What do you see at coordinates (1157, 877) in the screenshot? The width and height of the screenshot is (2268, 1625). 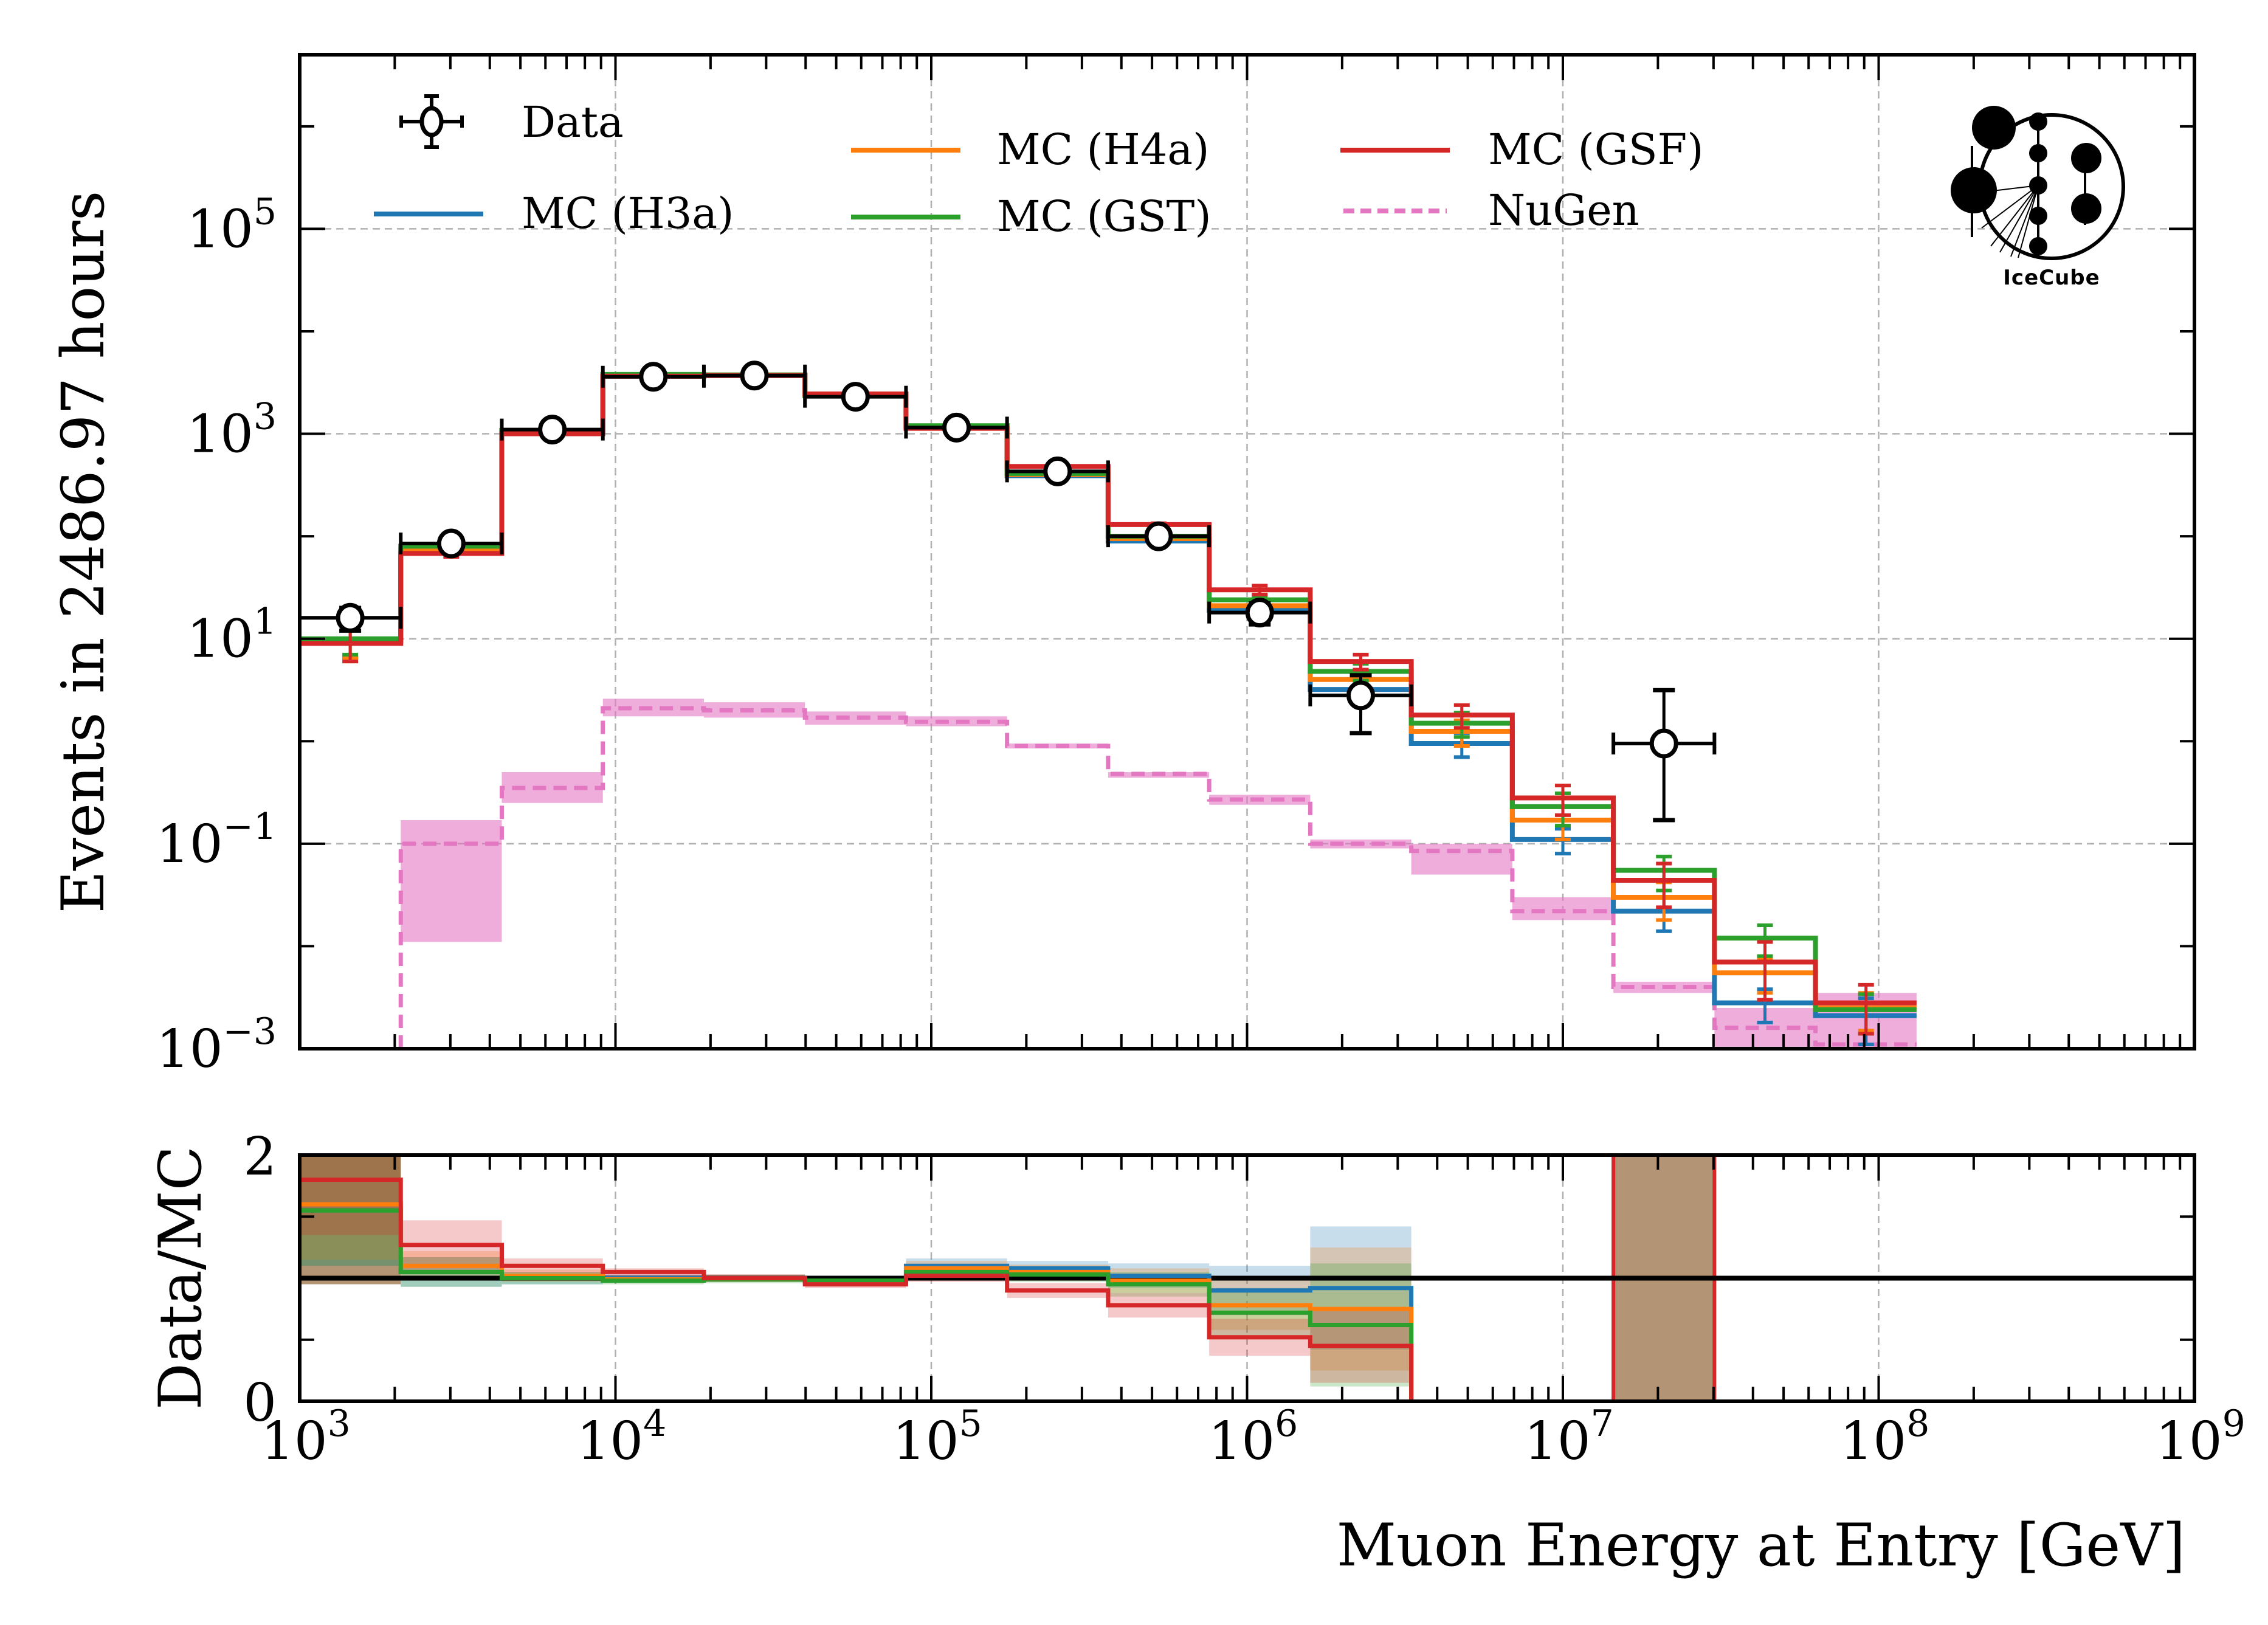 I see `nugen-line` at bounding box center [1157, 877].